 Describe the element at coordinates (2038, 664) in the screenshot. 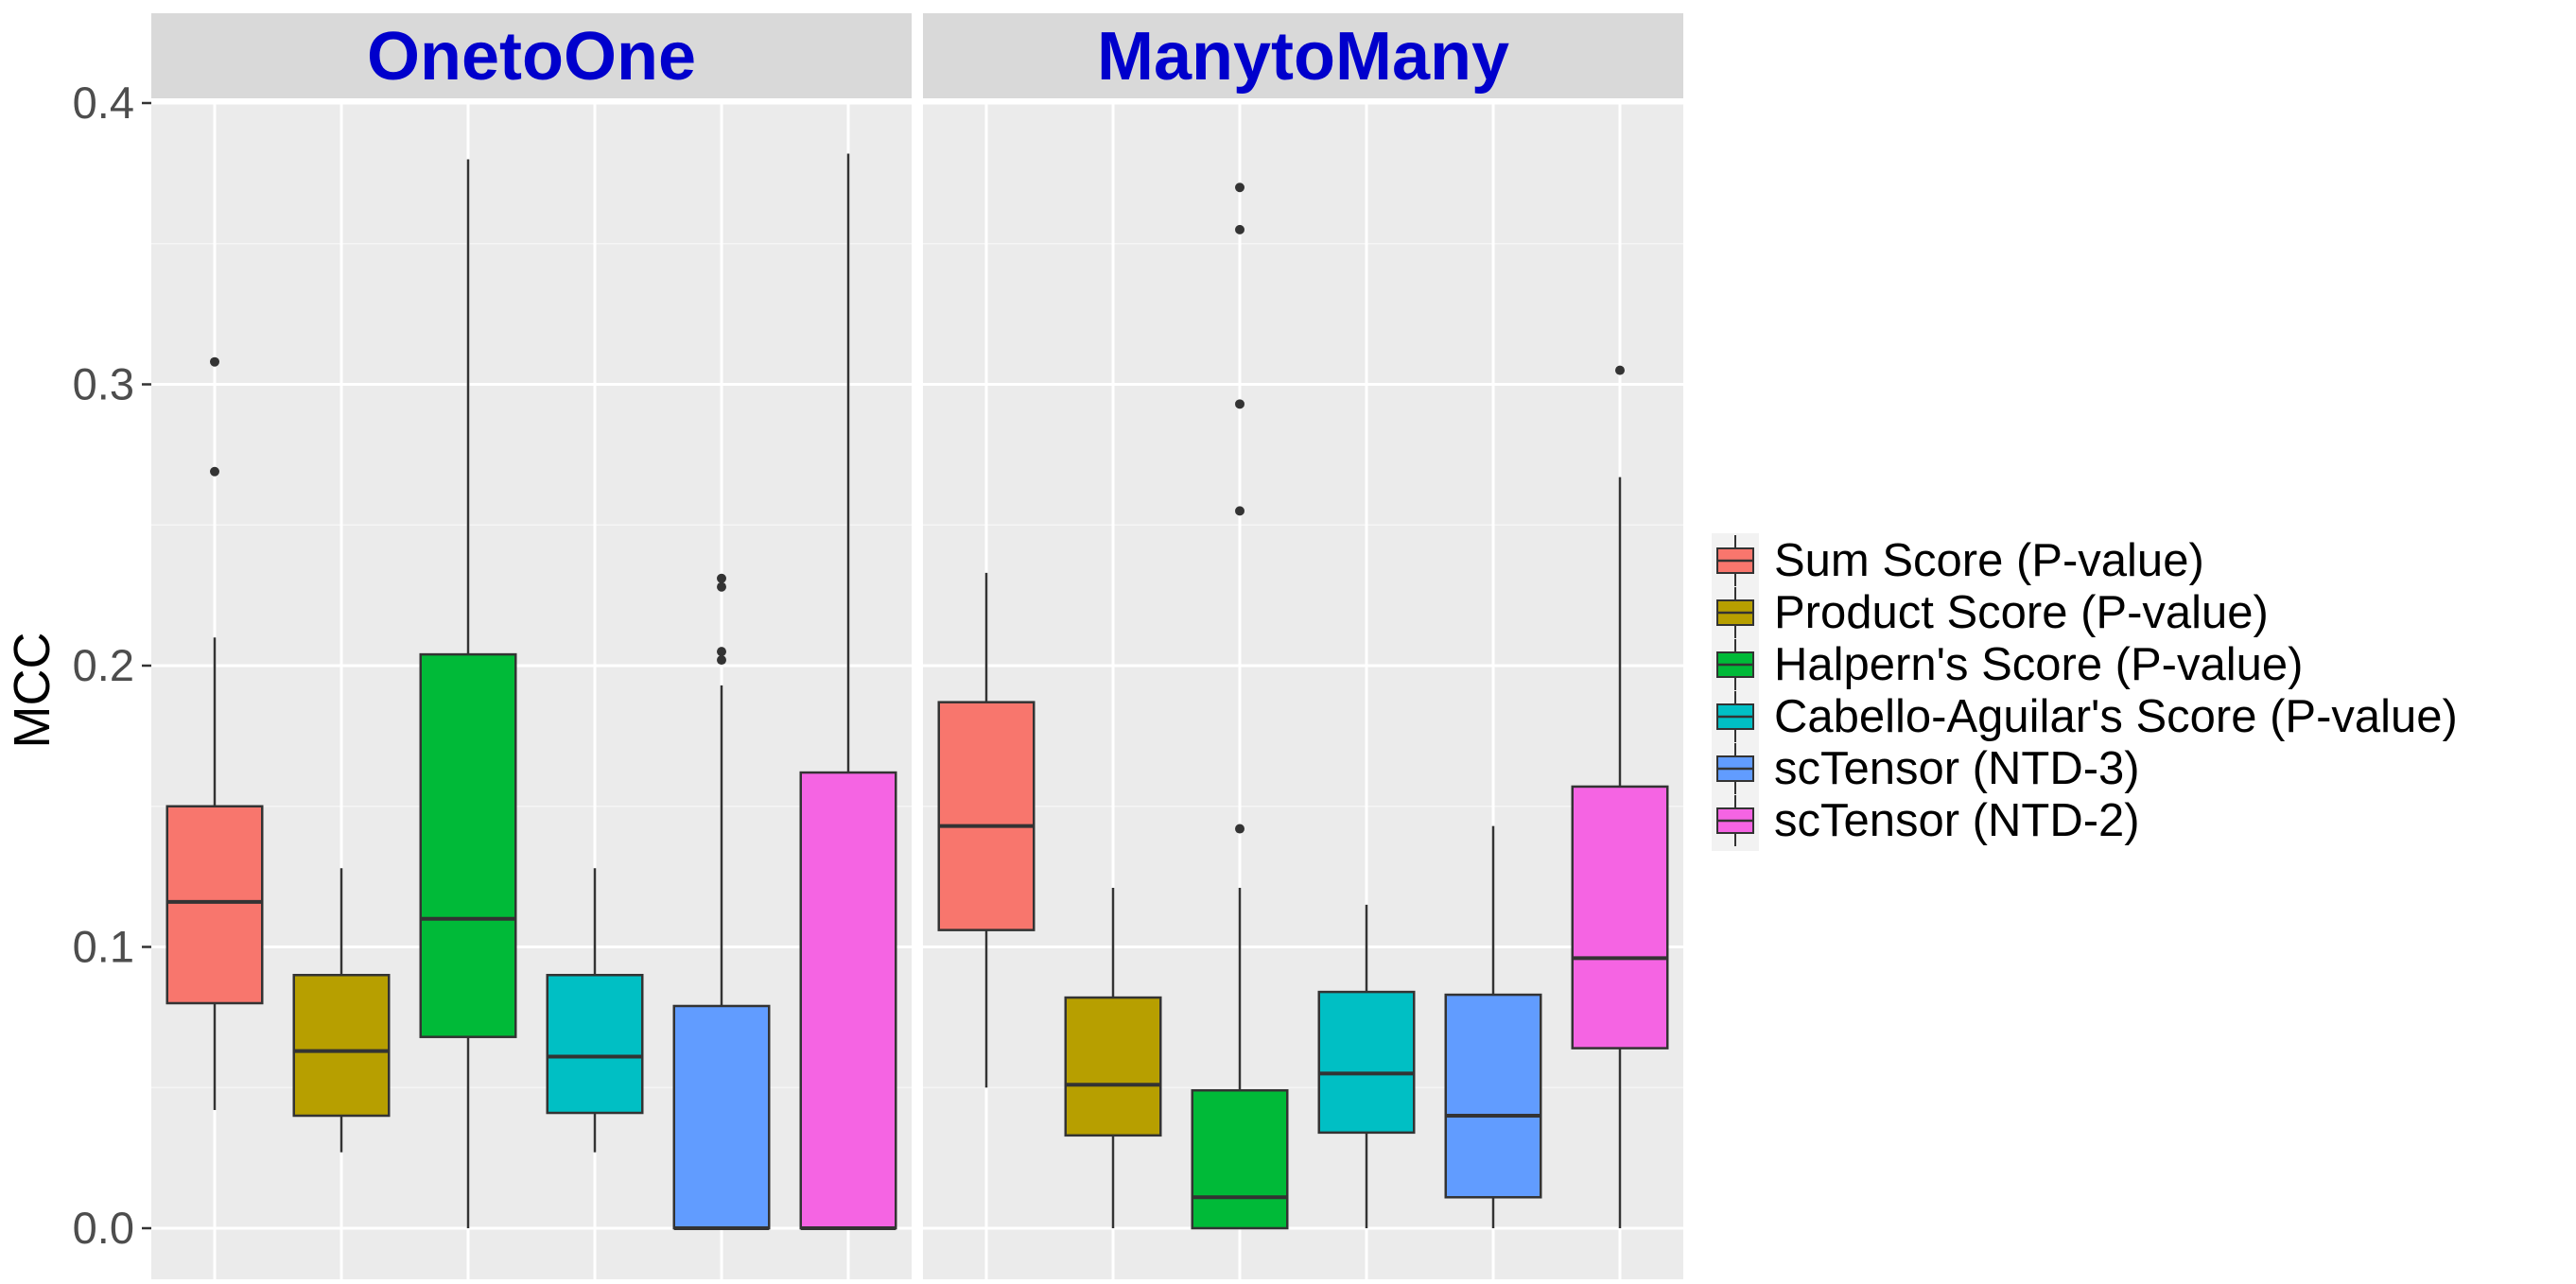

I see `legend-label: Halpern's Score (P-value)` at that location.